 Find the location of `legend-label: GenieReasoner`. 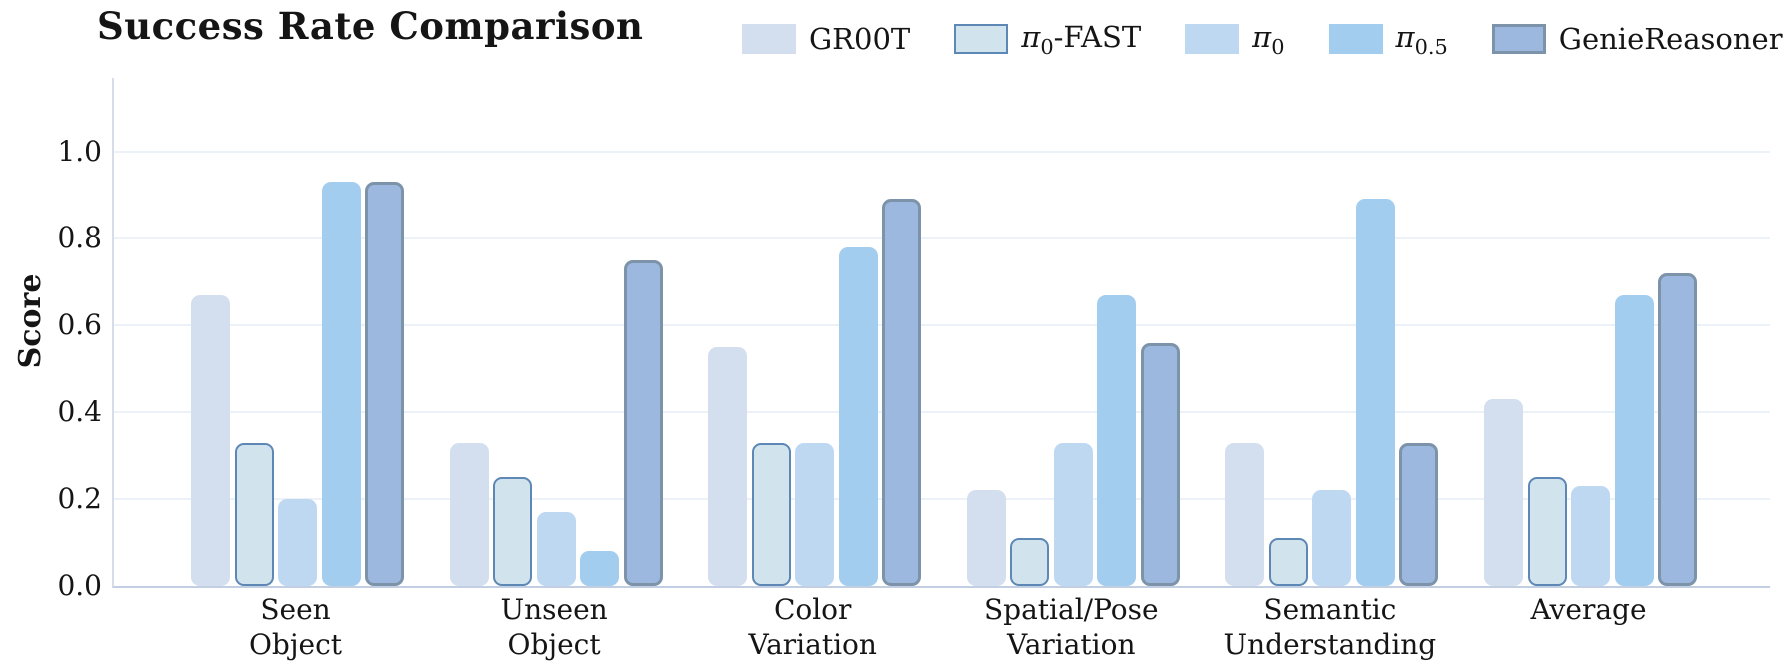

legend-label: GenieReasoner is located at coordinates (1670, 39).